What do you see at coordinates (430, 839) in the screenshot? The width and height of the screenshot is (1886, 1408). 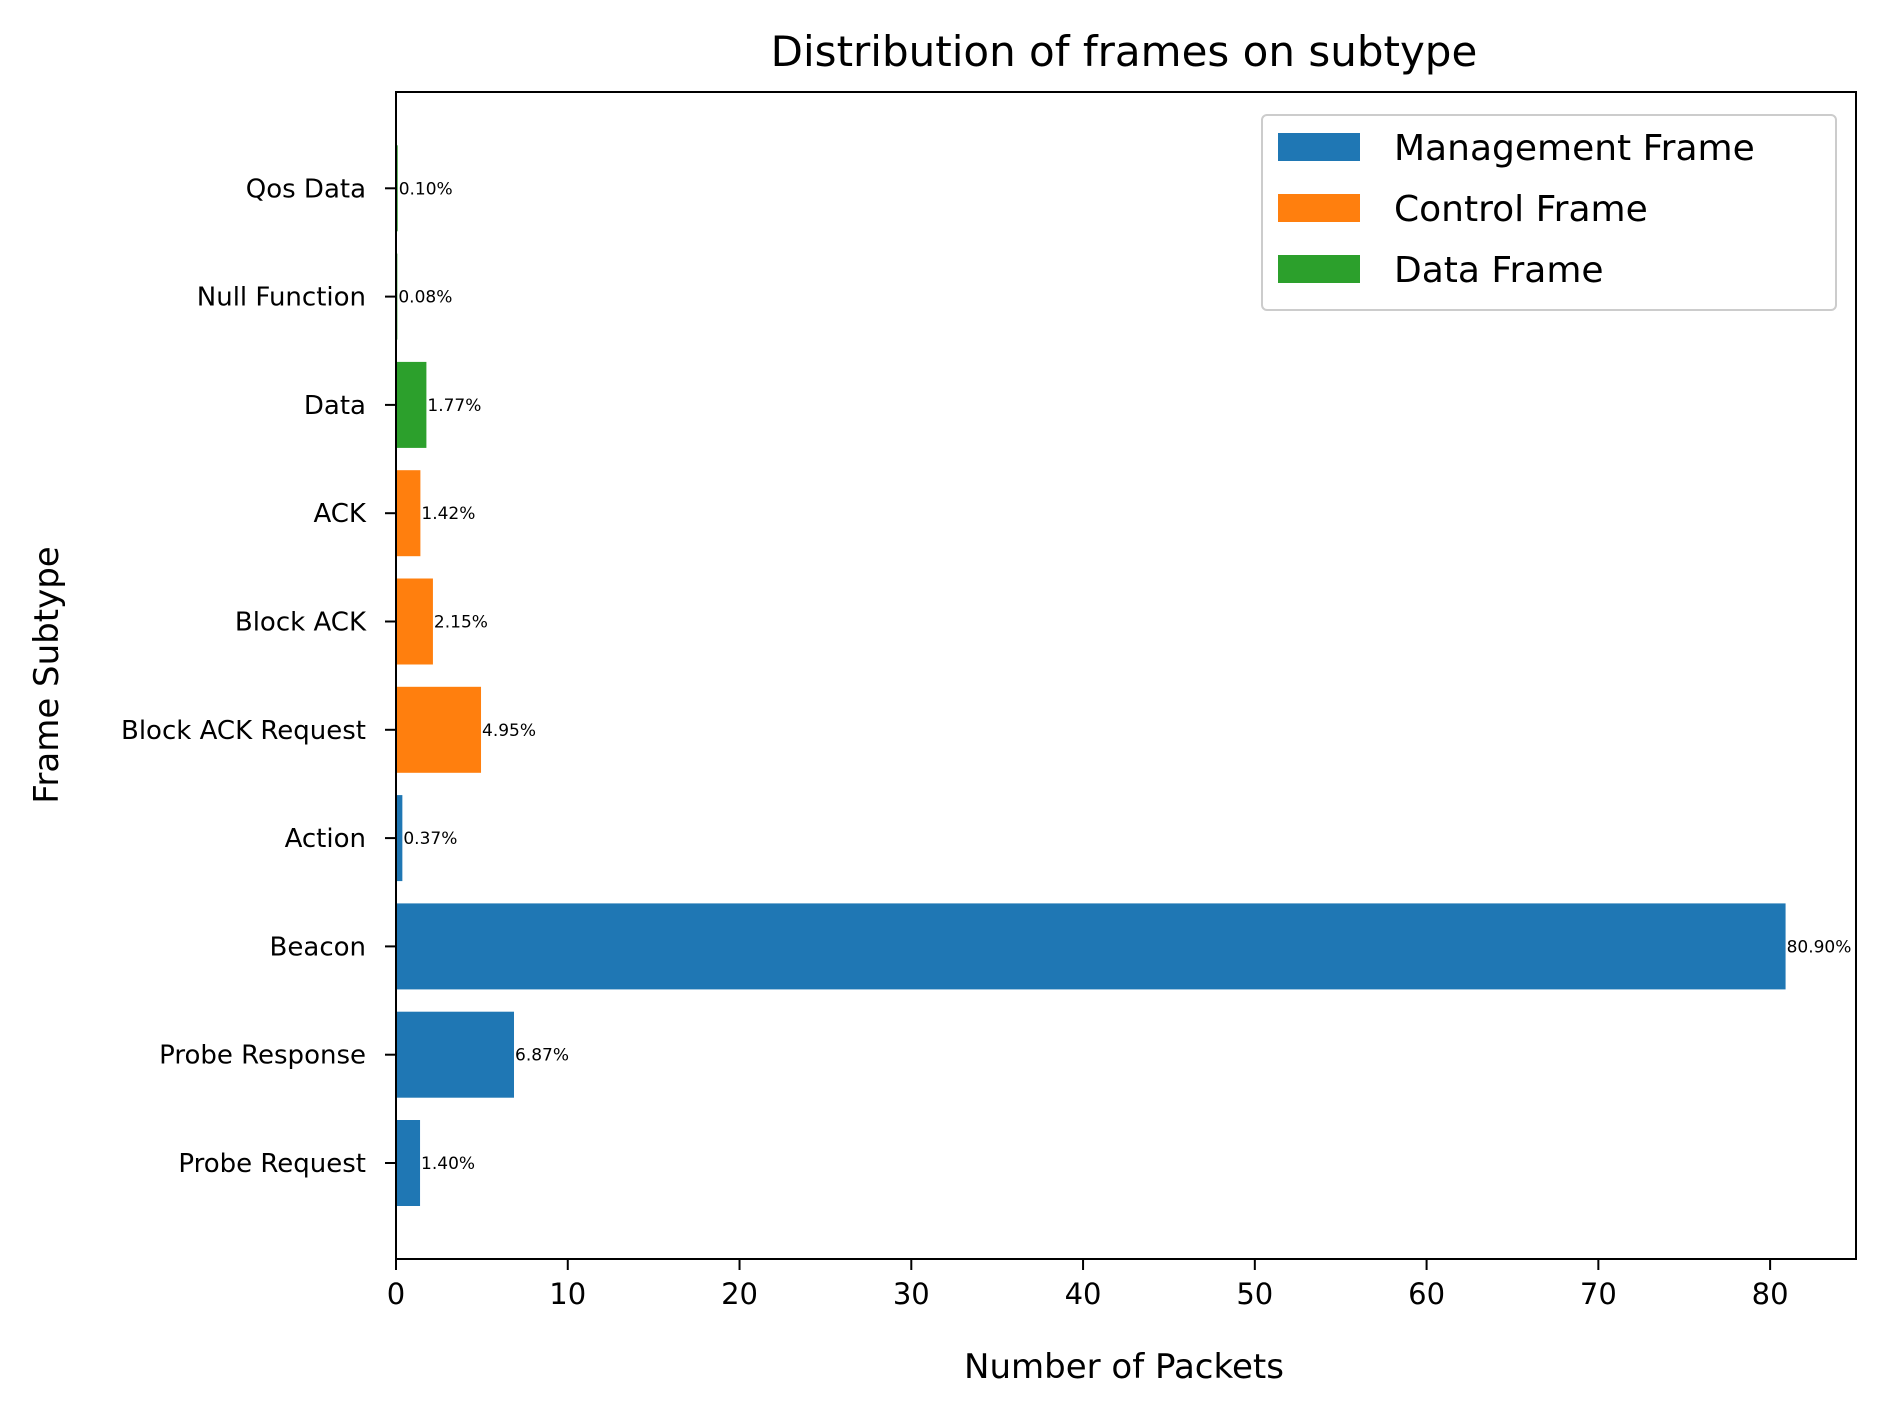 I see `bar-value-label: 0.37%` at bounding box center [430, 839].